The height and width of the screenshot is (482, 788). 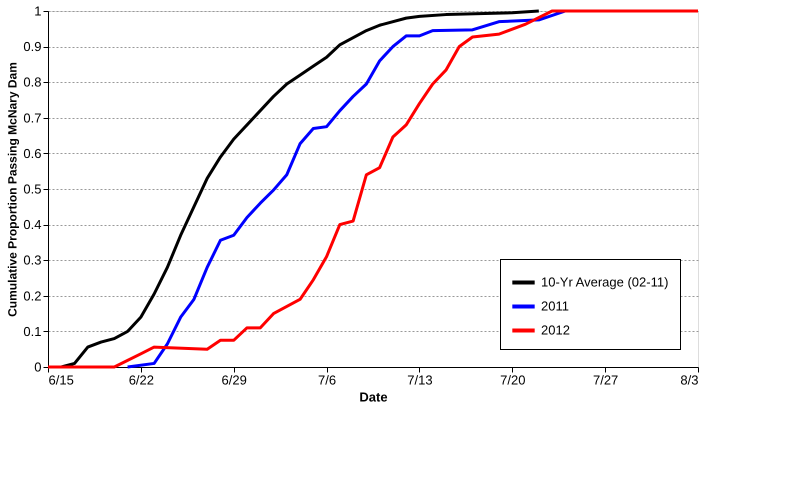 What do you see at coordinates (605, 380) in the screenshot?
I see `x-tick-label: 7/27` at bounding box center [605, 380].